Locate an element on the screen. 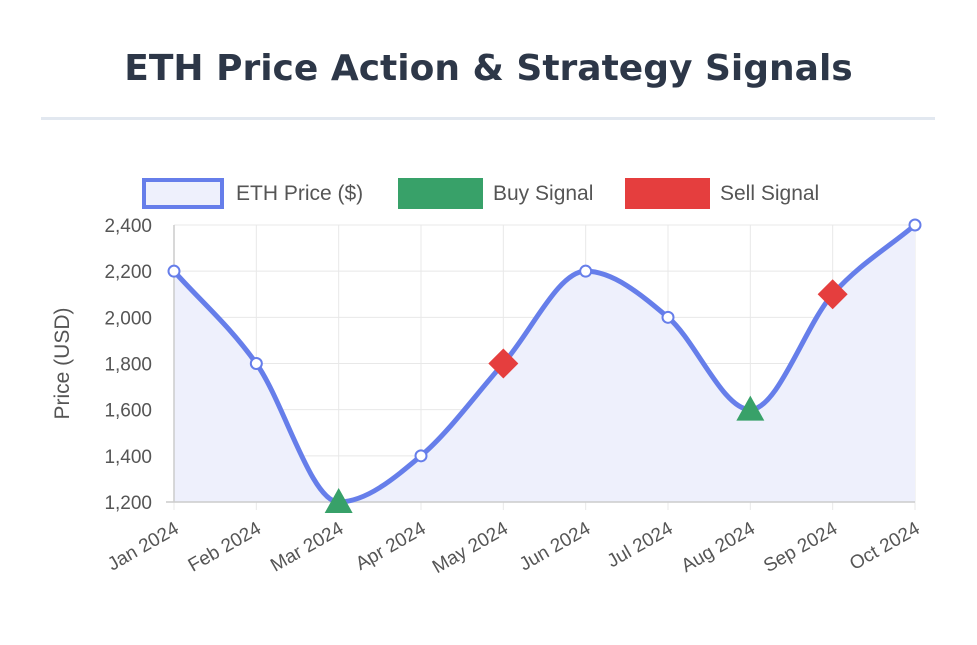  title-divider is located at coordinates (488, 118).